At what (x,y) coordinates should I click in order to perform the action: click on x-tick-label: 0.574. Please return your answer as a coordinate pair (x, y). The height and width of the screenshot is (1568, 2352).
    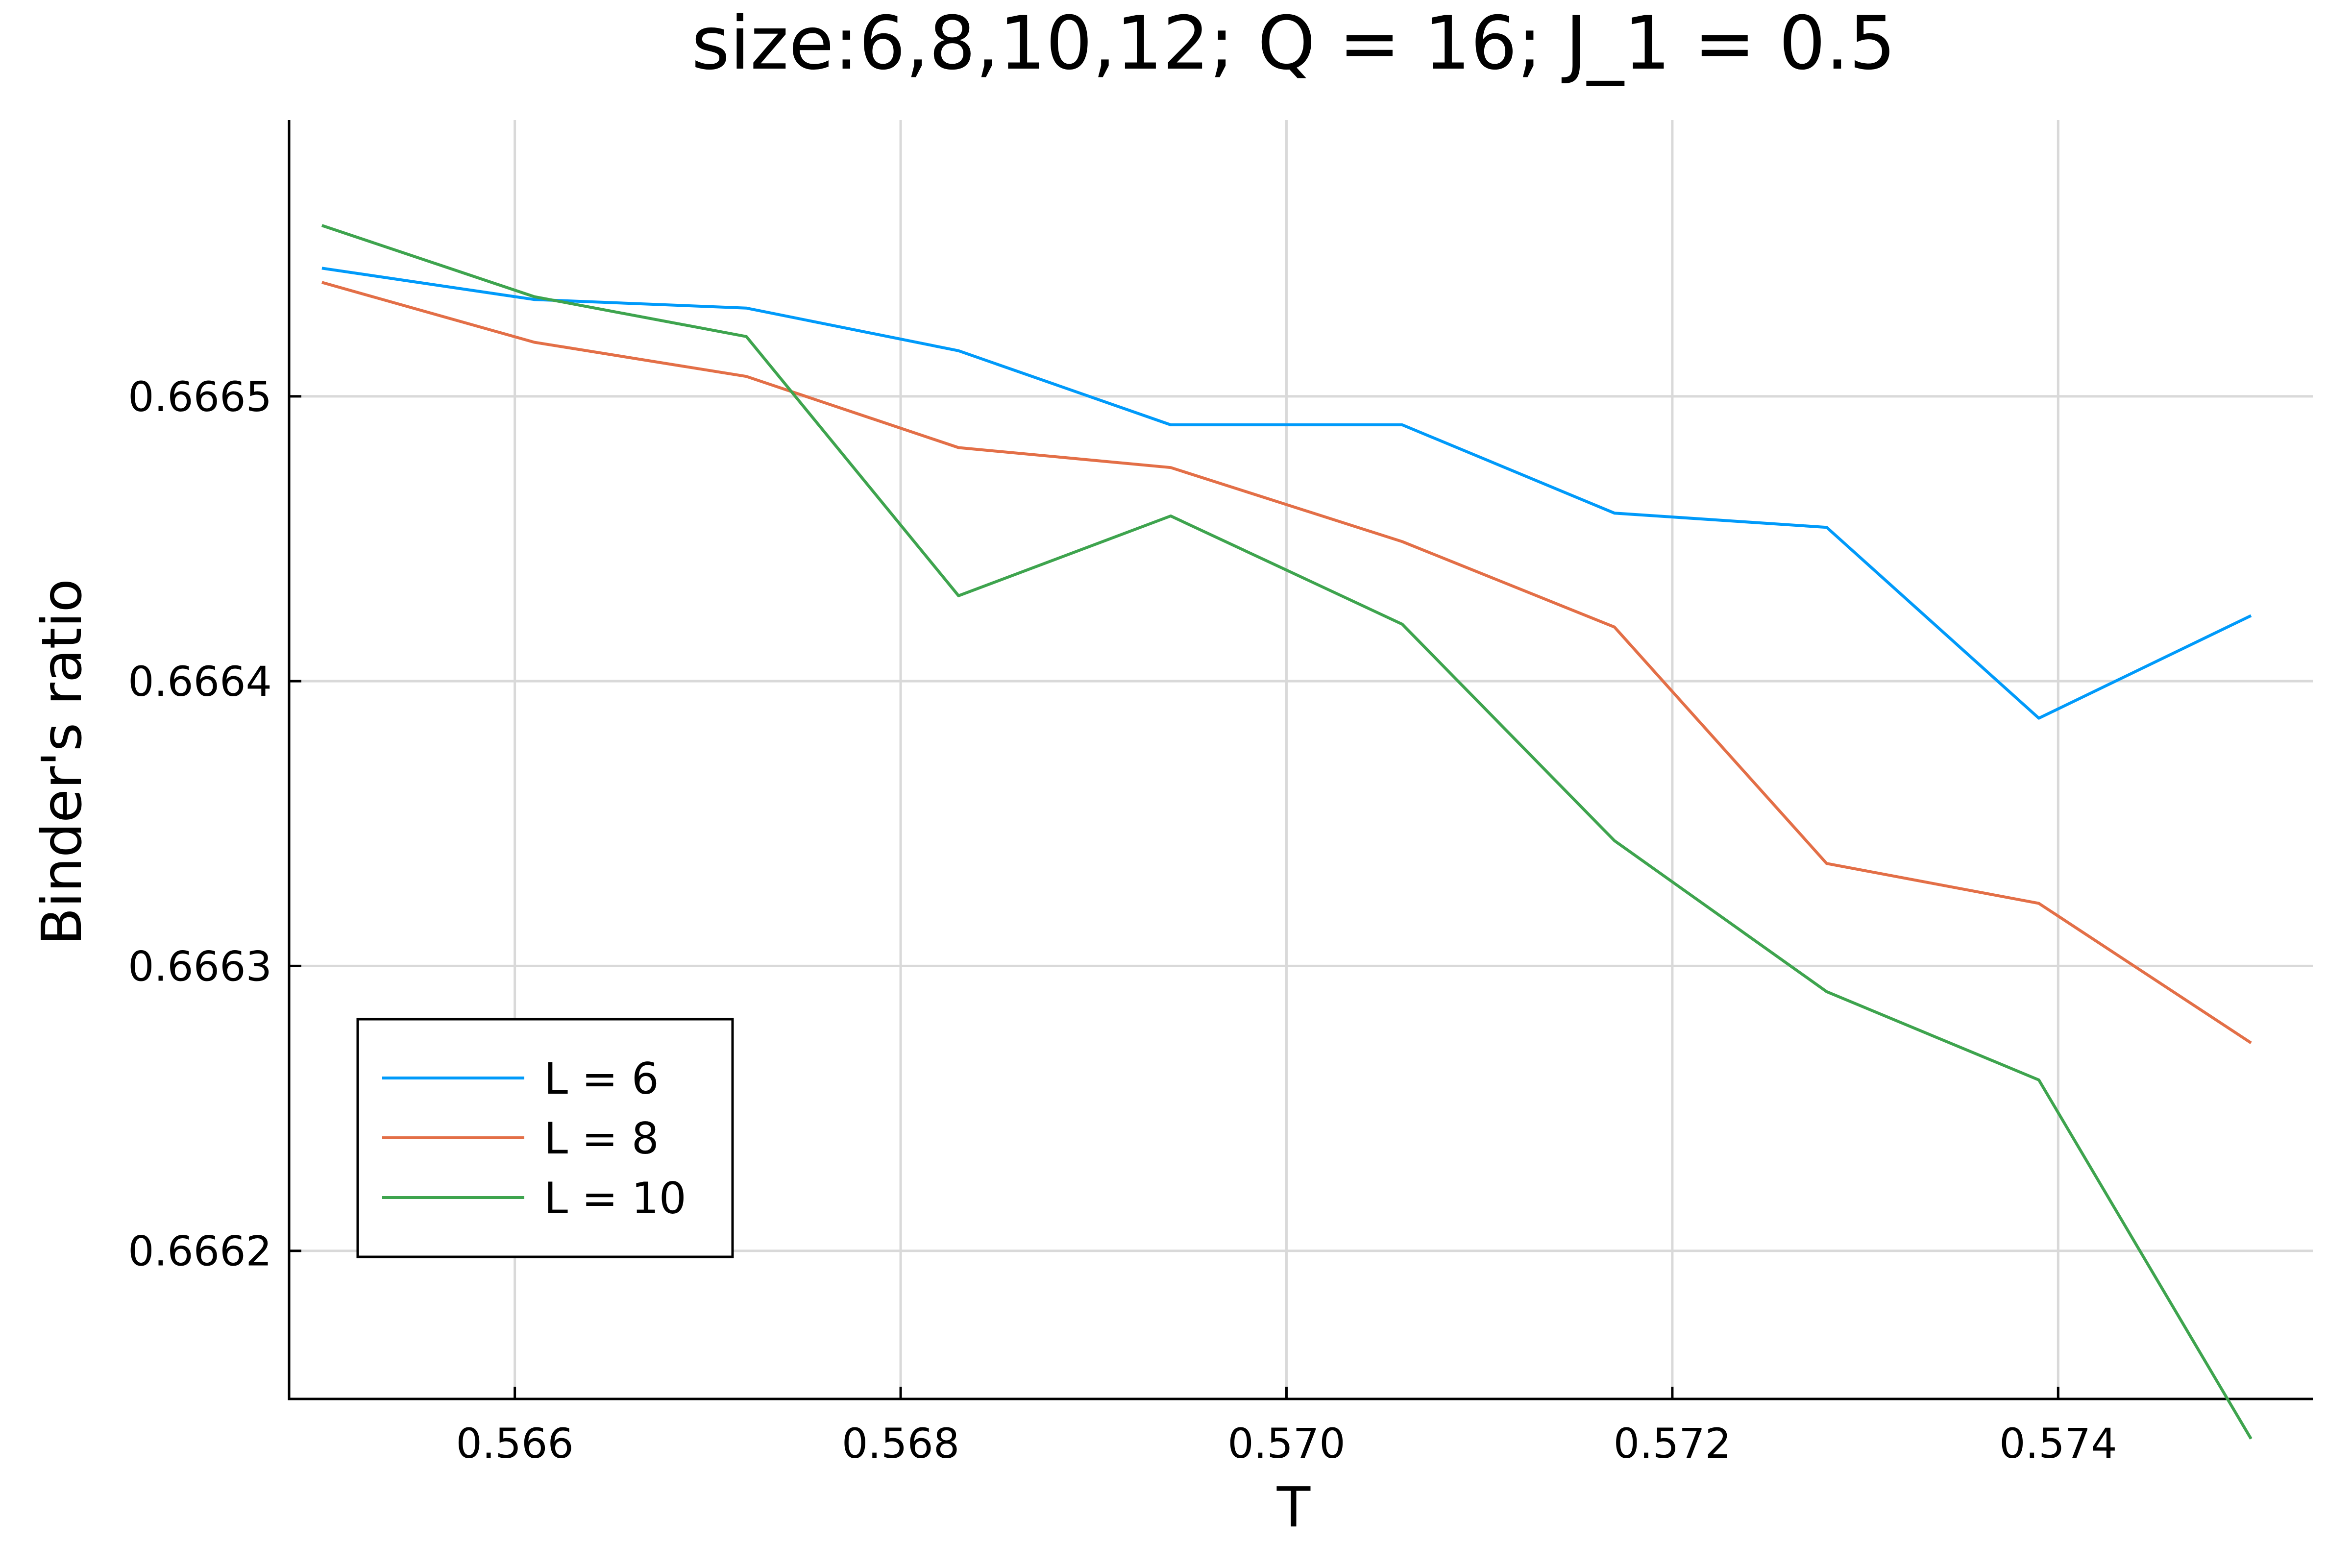
    Looking at the image, I should click on (2058, 1444).